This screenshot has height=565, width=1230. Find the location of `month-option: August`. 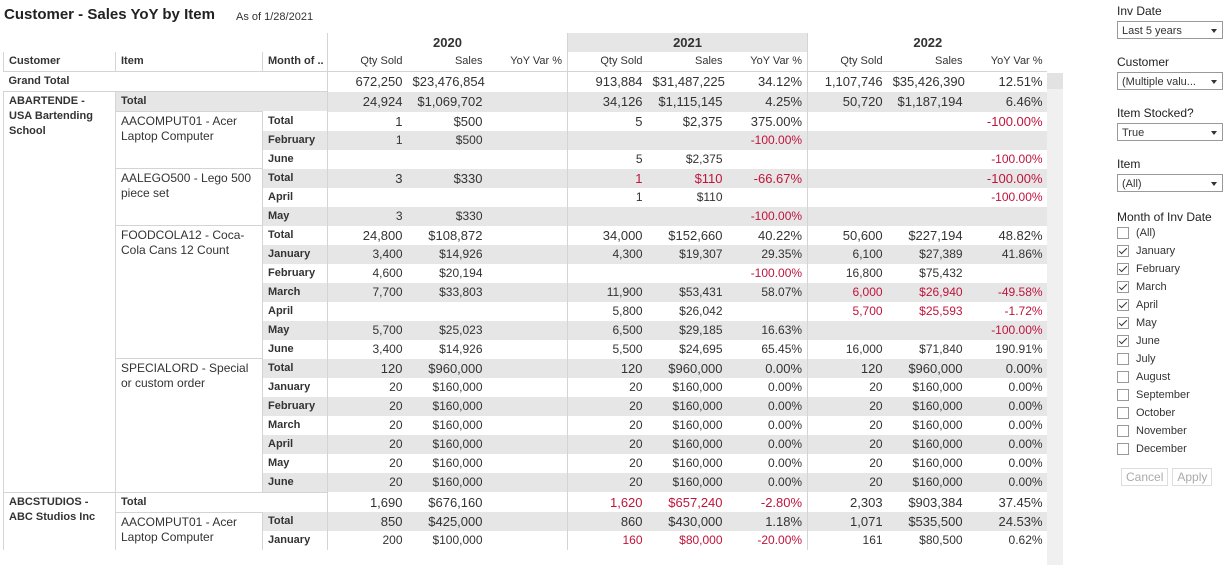

month-option: August is located at coordinates (1172, 377).